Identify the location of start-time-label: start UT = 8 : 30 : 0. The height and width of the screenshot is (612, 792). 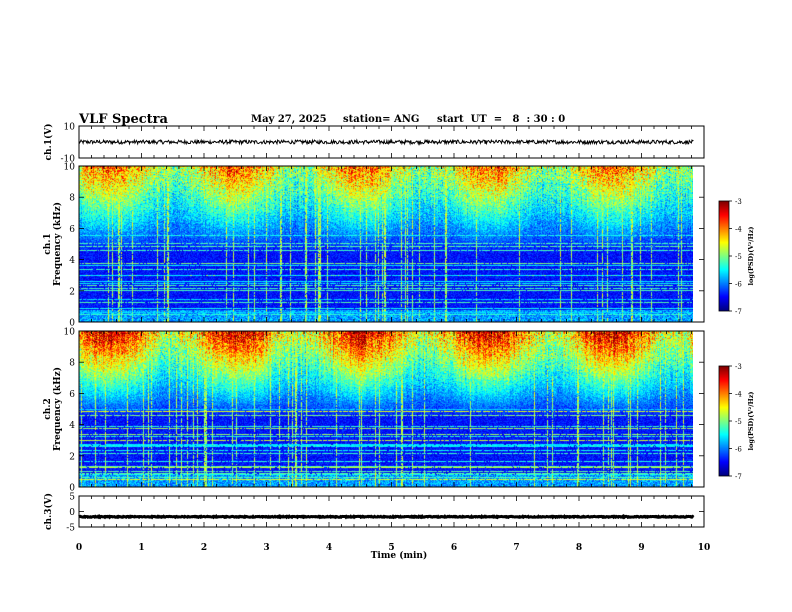
(501, 119).